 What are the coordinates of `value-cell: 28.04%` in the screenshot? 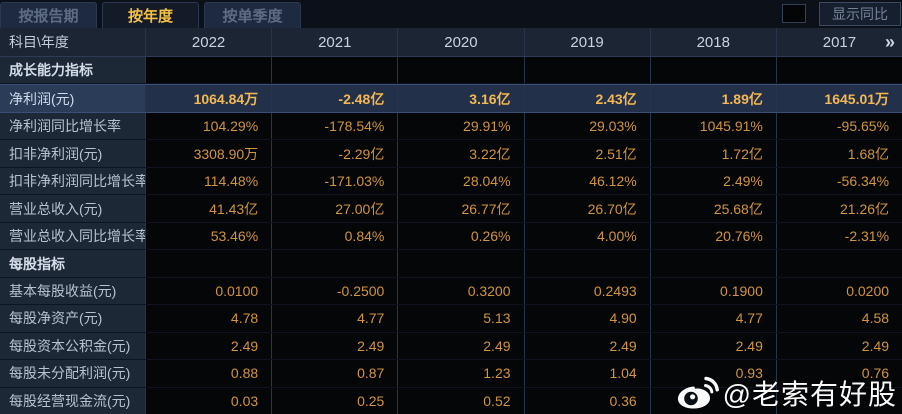 It's located at (460, 181).